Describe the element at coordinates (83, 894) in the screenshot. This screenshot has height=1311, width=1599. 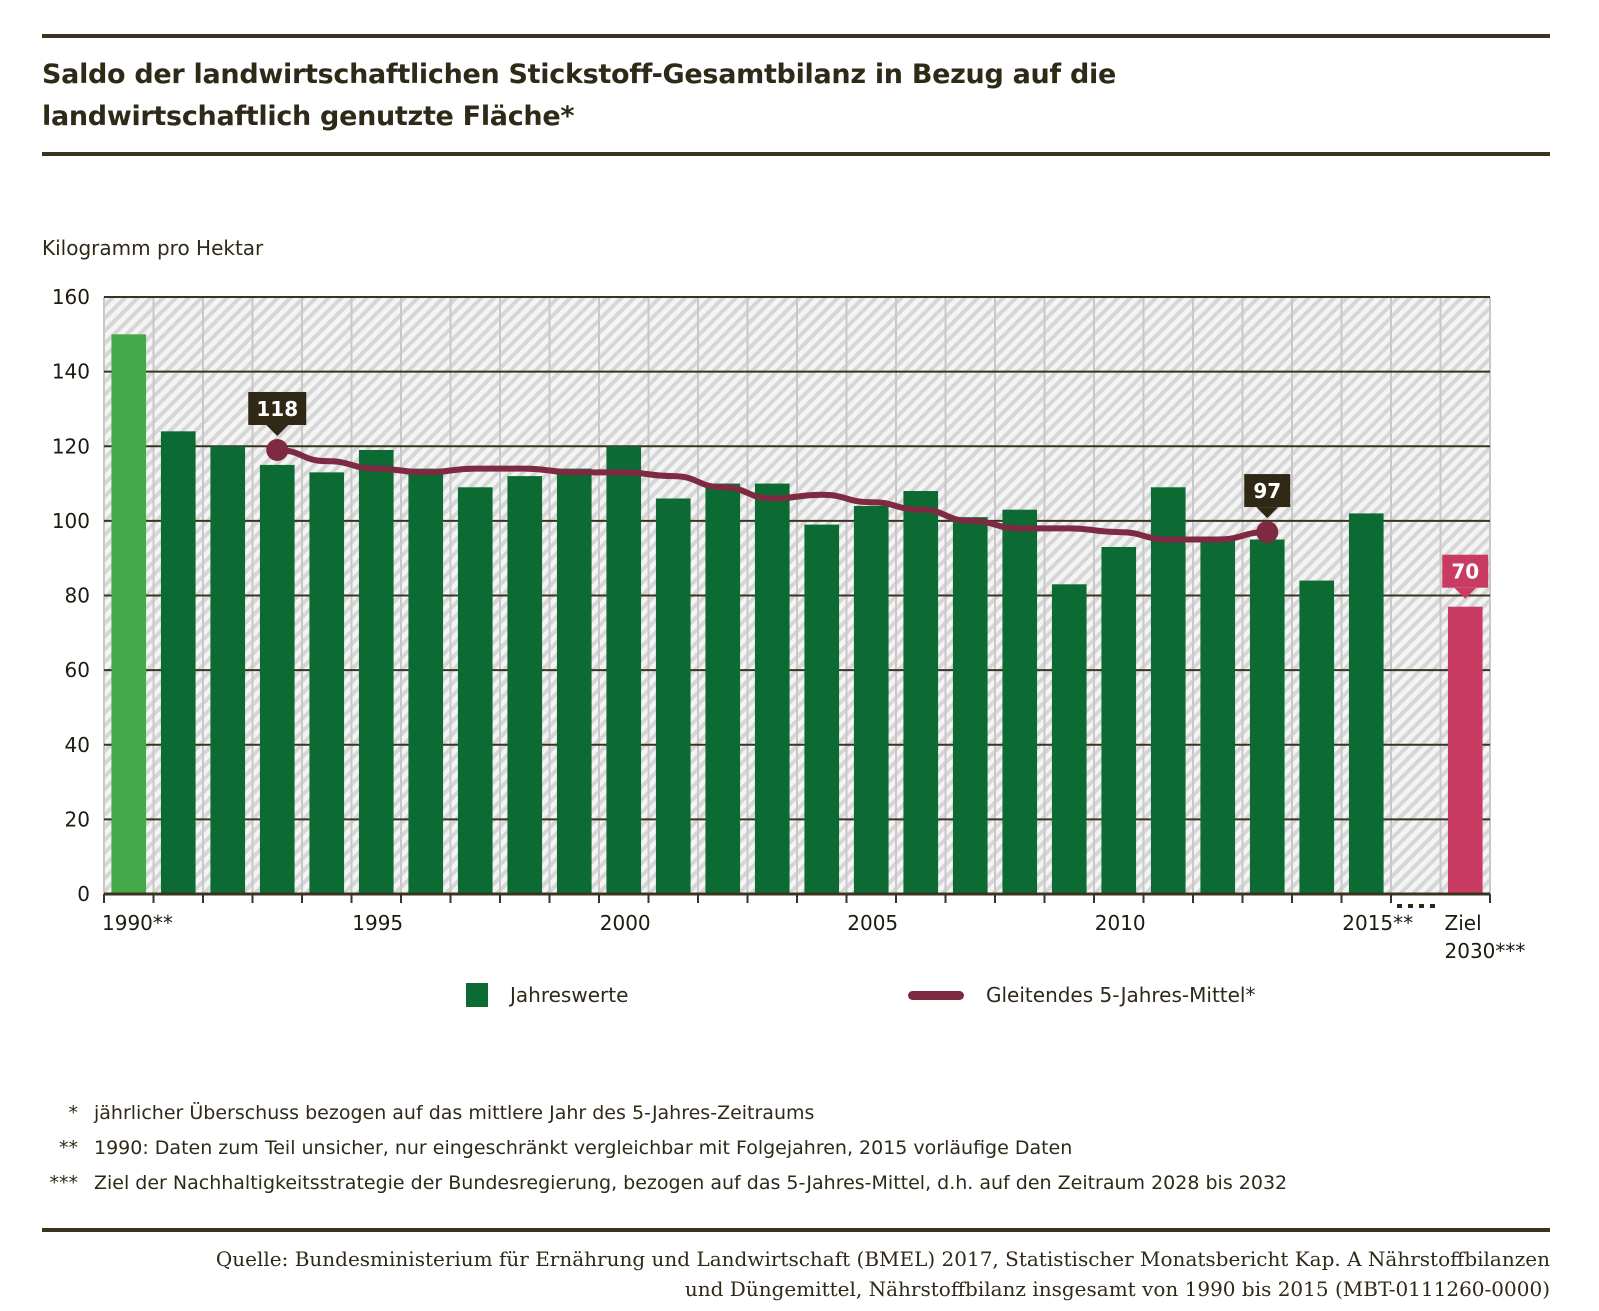
I see `y-tick-label: 0` at that location.